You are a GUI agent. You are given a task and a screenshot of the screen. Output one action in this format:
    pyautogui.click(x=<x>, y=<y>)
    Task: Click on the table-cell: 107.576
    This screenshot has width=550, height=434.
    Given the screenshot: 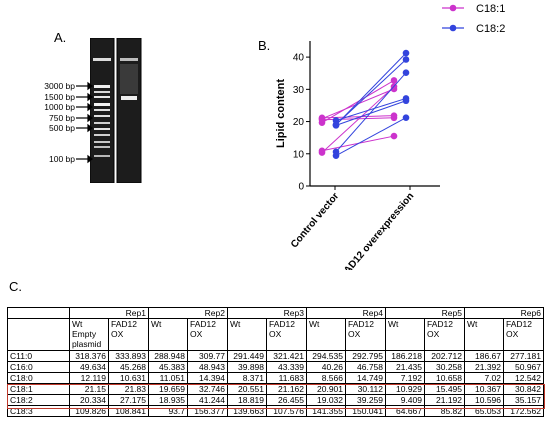 What is the action you would take?
    pyautogui.click(x=286, y=411)
    